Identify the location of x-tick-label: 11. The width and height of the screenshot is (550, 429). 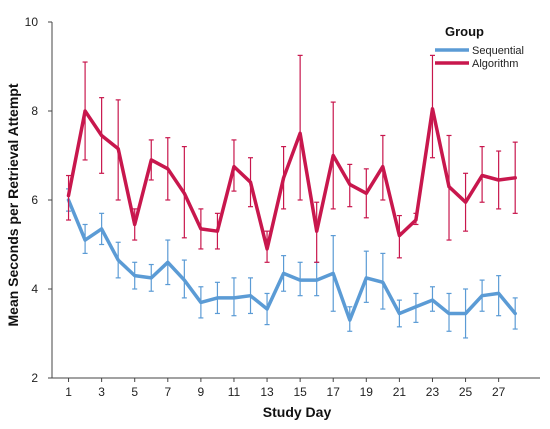
(234, 392).